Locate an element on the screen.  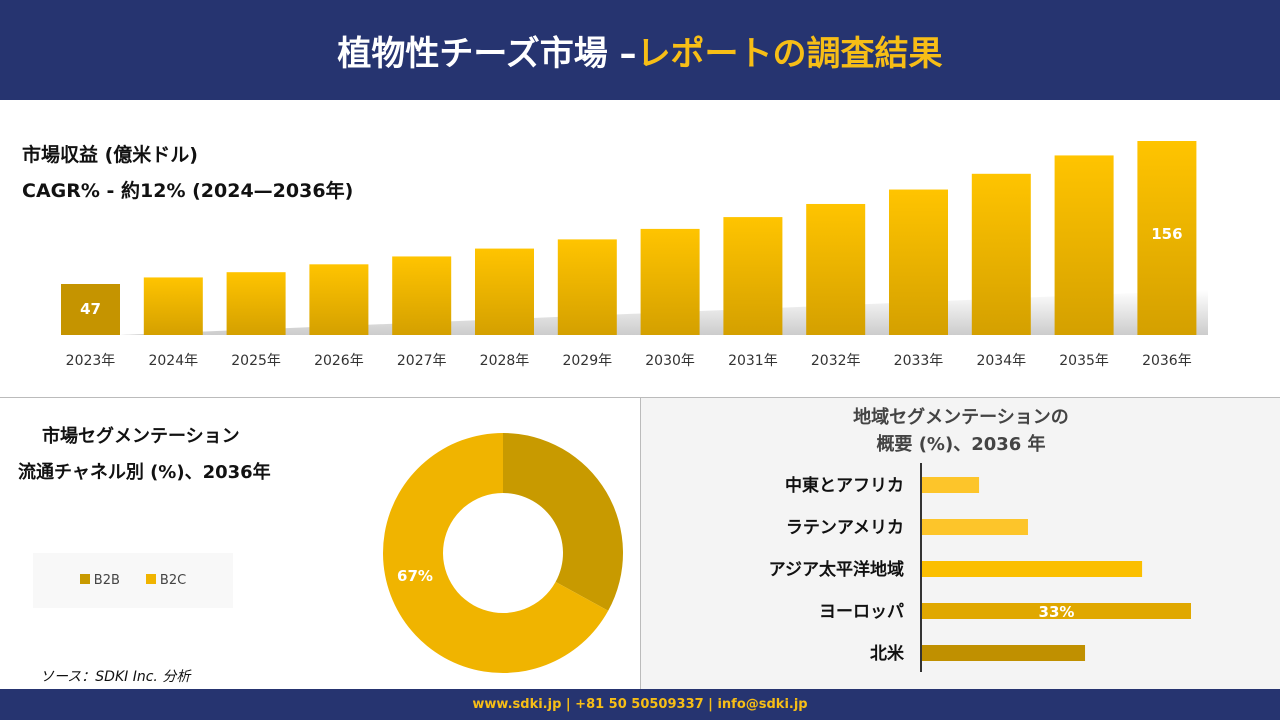
segment-subtitle: 流通チャネル別 (%)、2036年 is located at coordinates (144, 472).